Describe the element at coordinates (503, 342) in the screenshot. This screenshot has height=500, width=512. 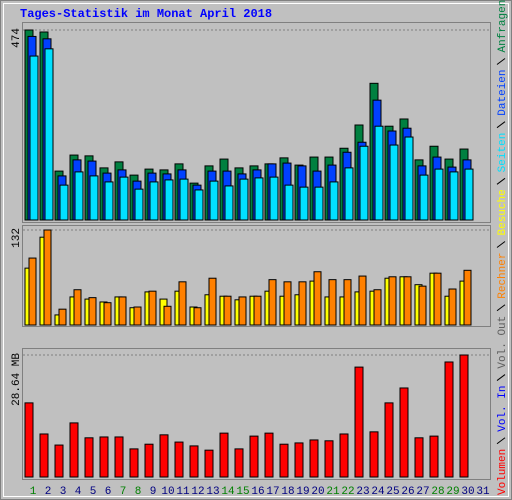
I see `legend-label: Vol. Out` at that location.